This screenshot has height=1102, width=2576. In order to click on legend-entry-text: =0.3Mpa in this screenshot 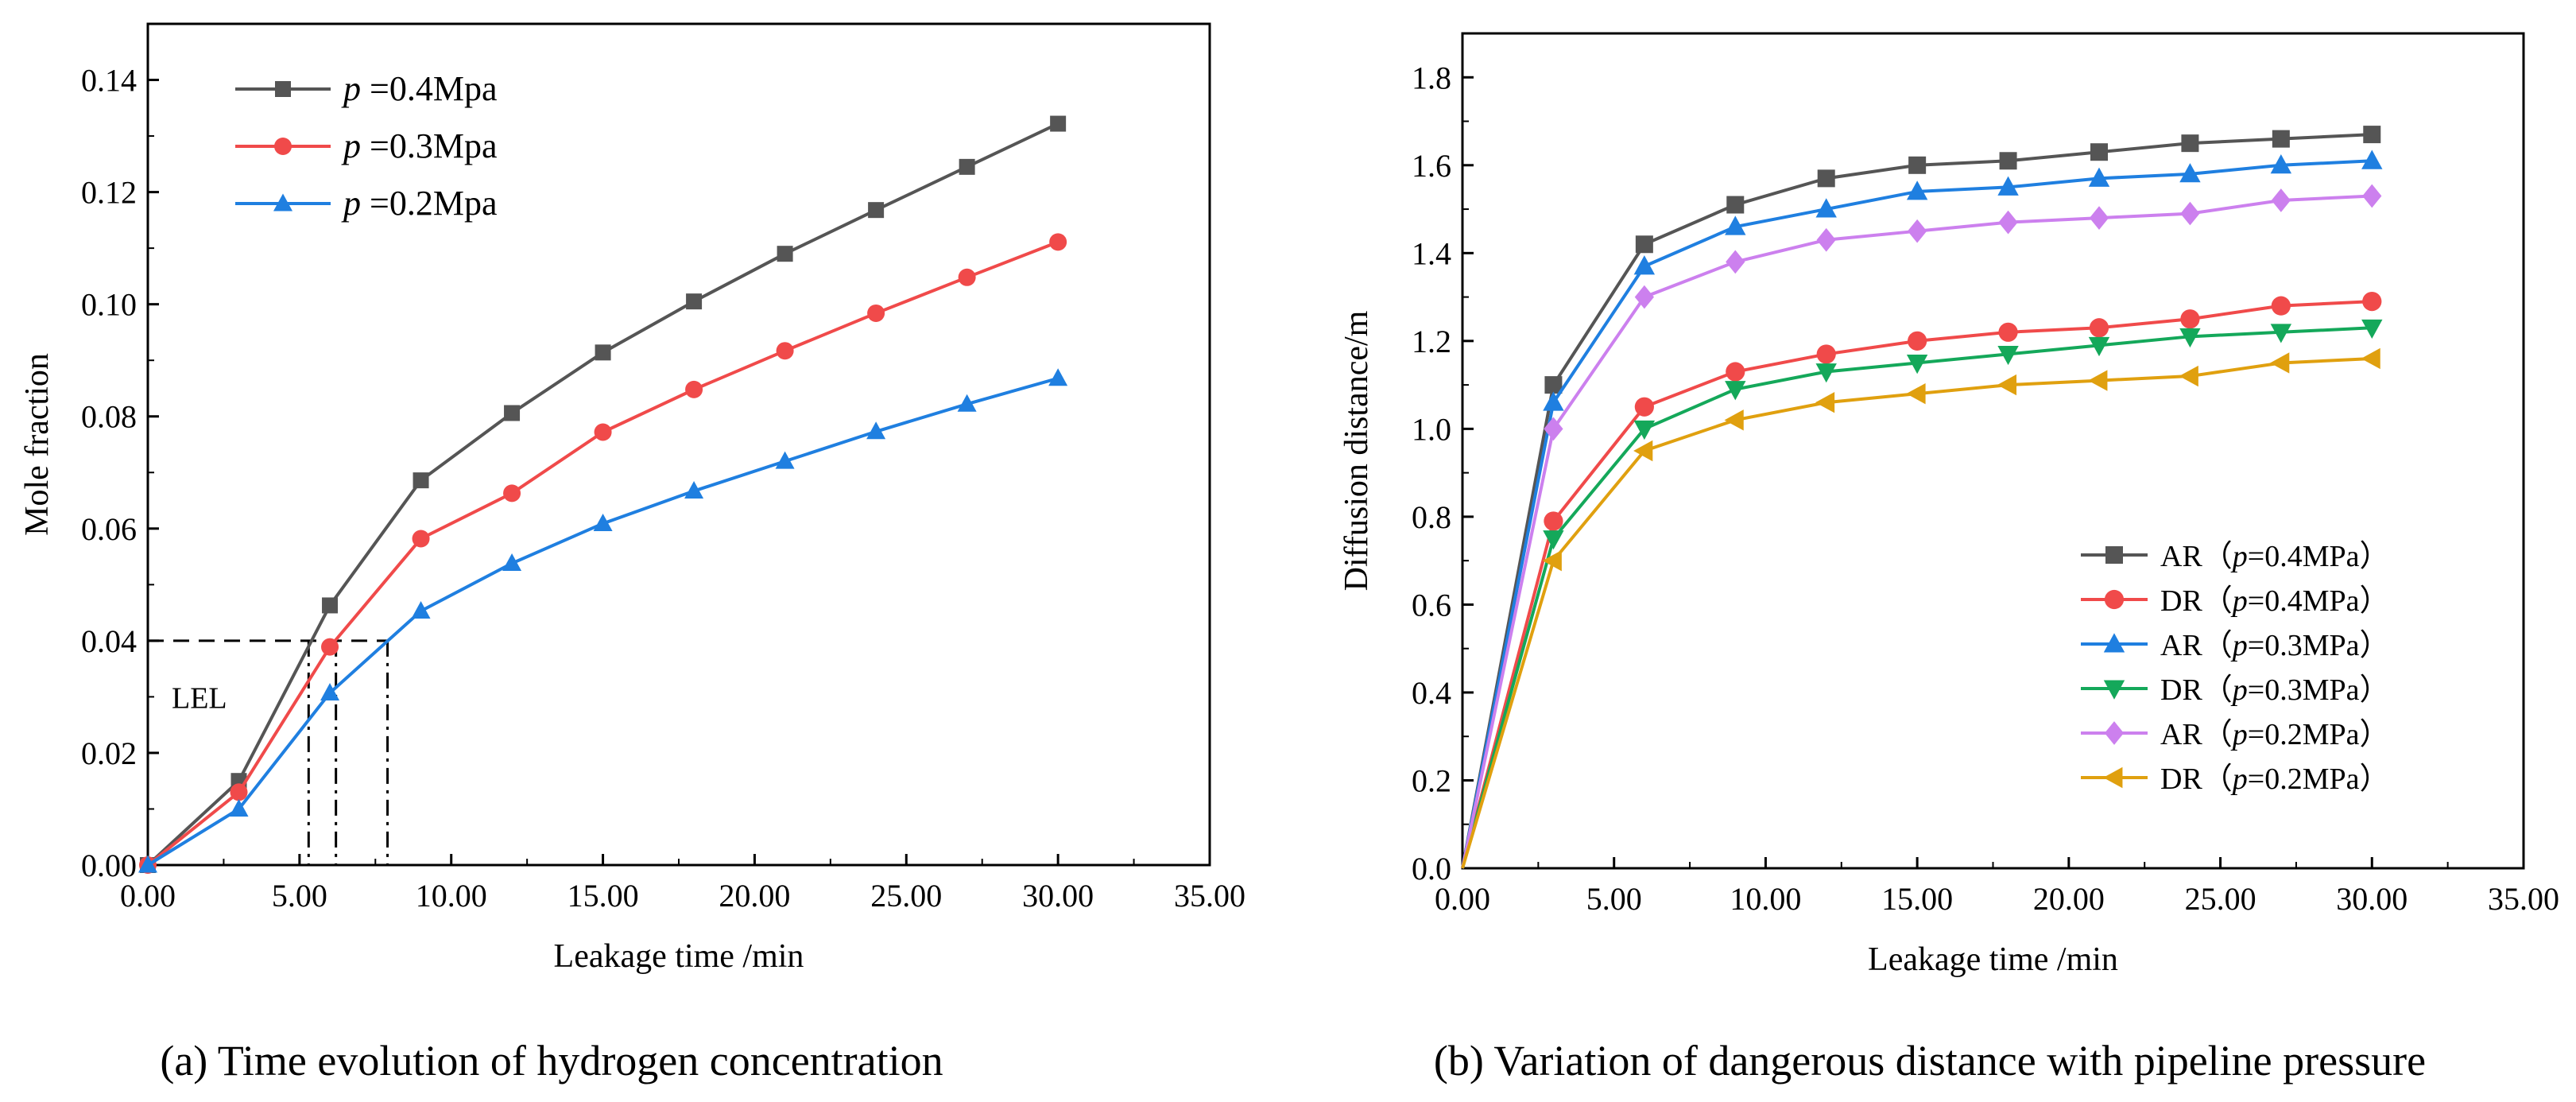, I will do `click(429, 145)`.